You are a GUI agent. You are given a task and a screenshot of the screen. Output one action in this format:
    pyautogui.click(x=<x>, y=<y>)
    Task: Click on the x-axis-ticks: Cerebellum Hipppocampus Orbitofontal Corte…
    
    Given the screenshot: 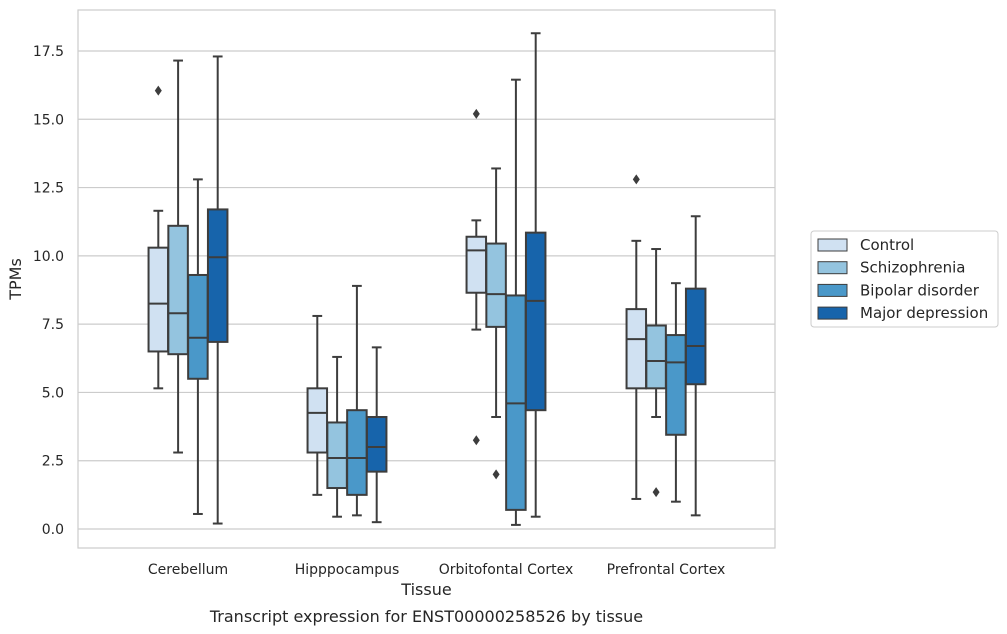 What is the action you would take?
    pyautogui.click(x=436, y=570)
    